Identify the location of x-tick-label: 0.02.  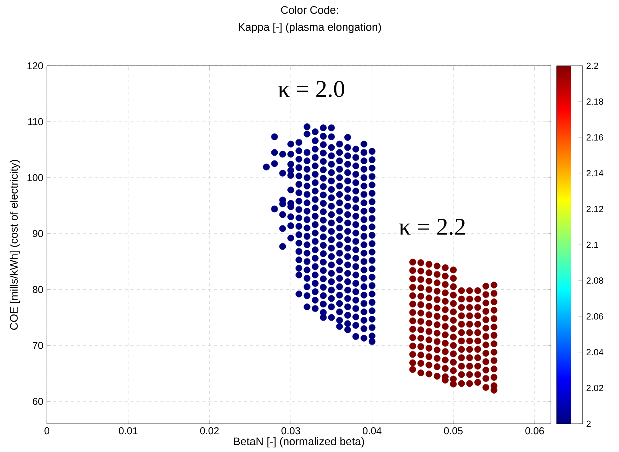
(209, 431).